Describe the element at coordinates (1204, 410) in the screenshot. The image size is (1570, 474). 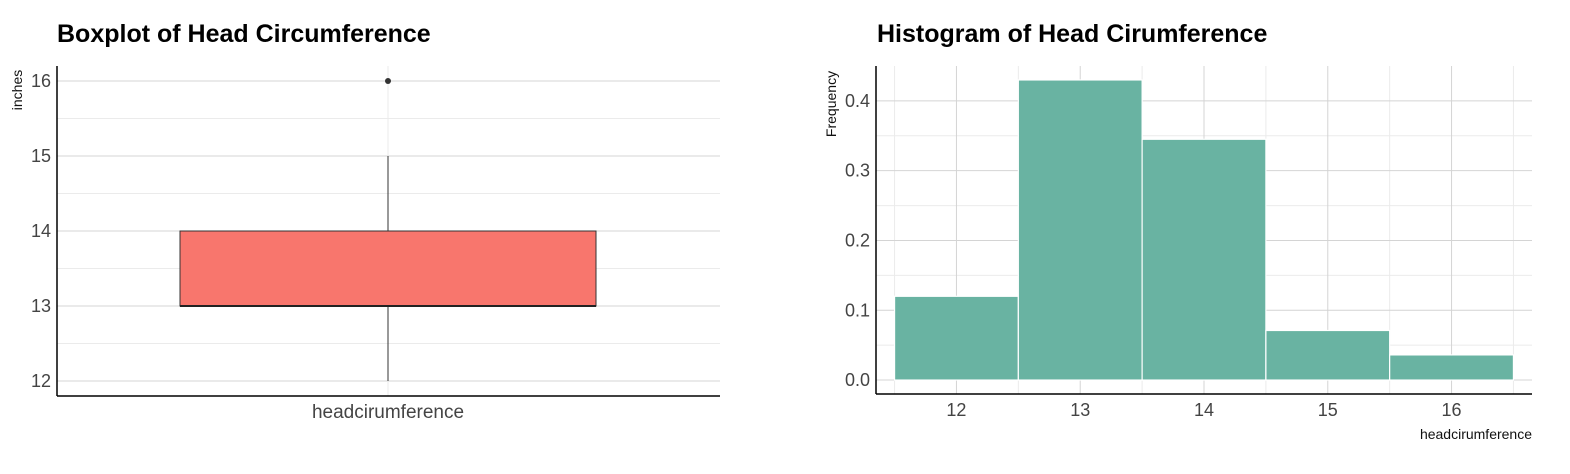
I see `histogram-x-tick-label: 14` at that location.